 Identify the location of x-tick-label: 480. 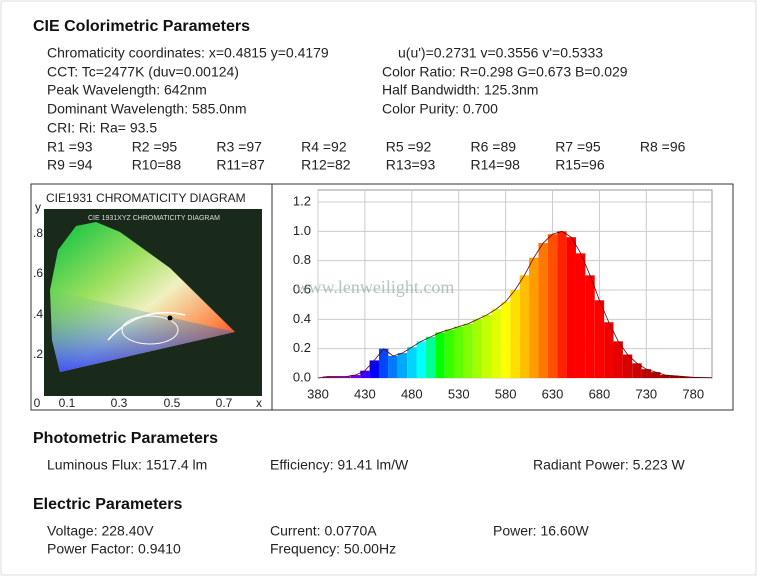
(412, 393).